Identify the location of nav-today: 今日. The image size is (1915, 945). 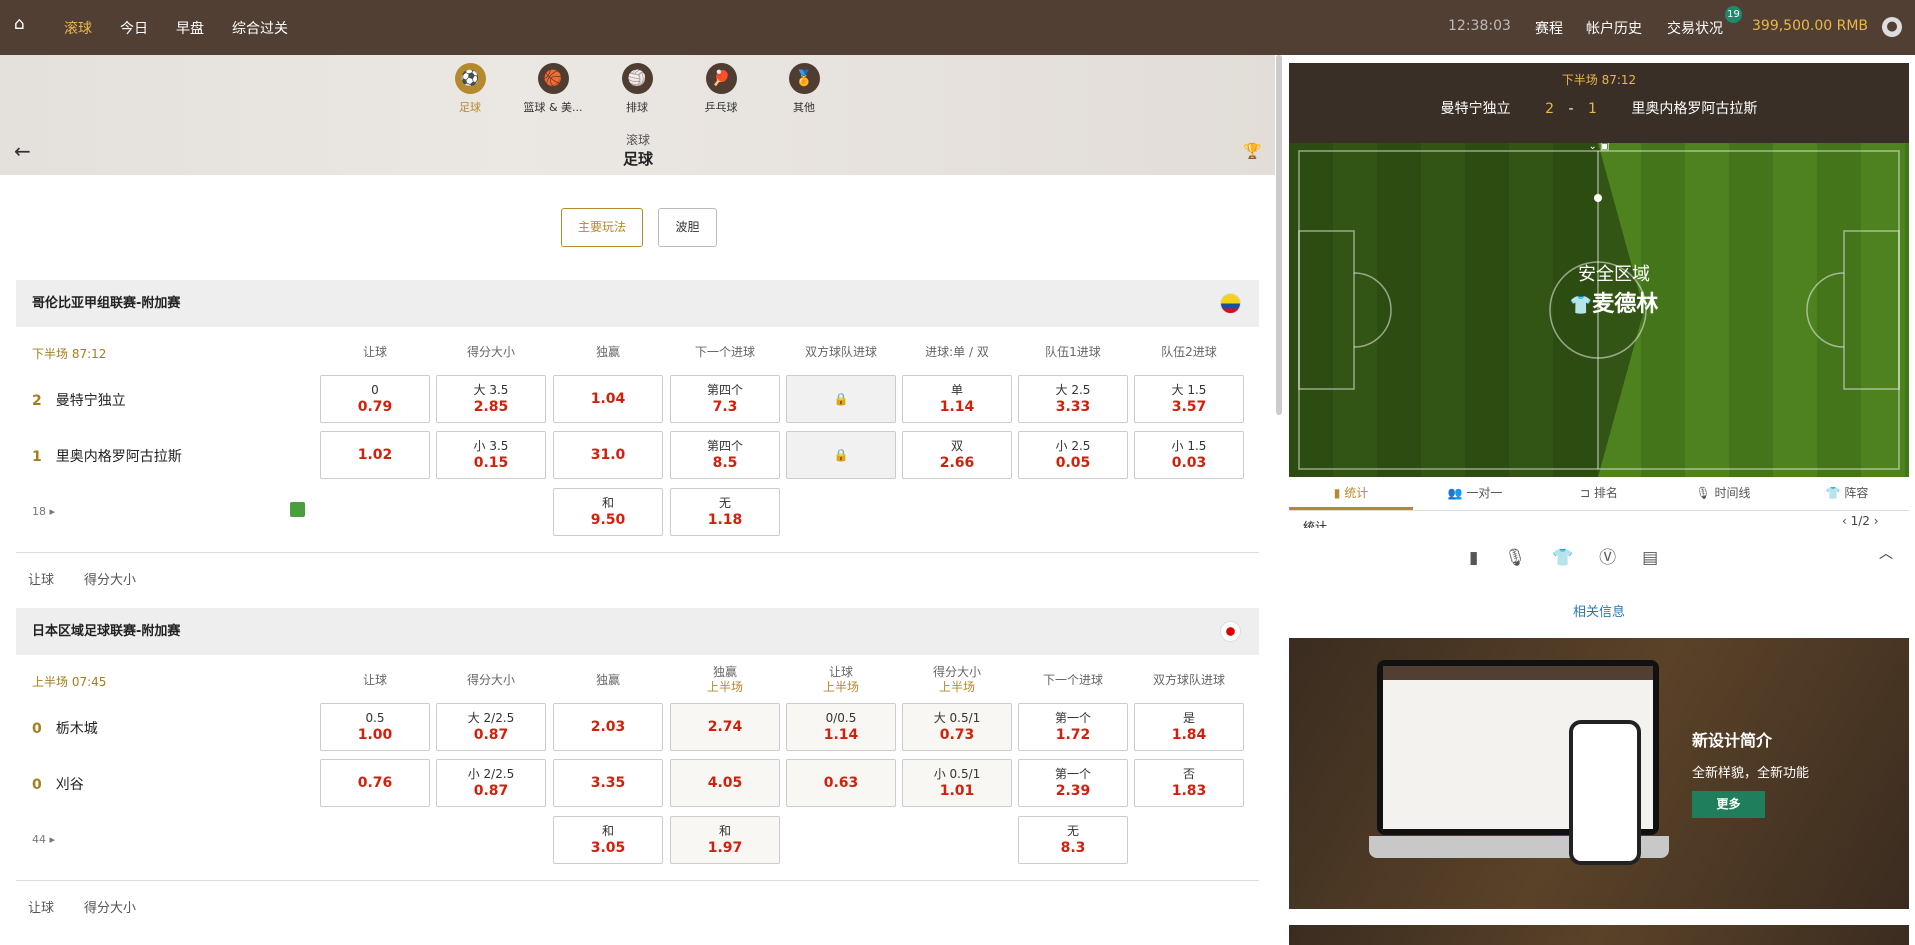
(134, 29).